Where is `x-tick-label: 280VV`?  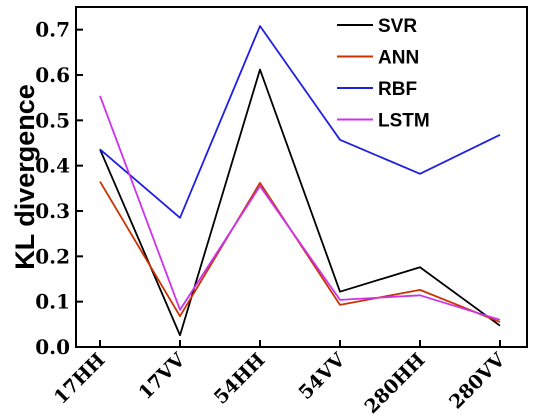
x-tick-label: 280VV is located at coordinates (477, 380).